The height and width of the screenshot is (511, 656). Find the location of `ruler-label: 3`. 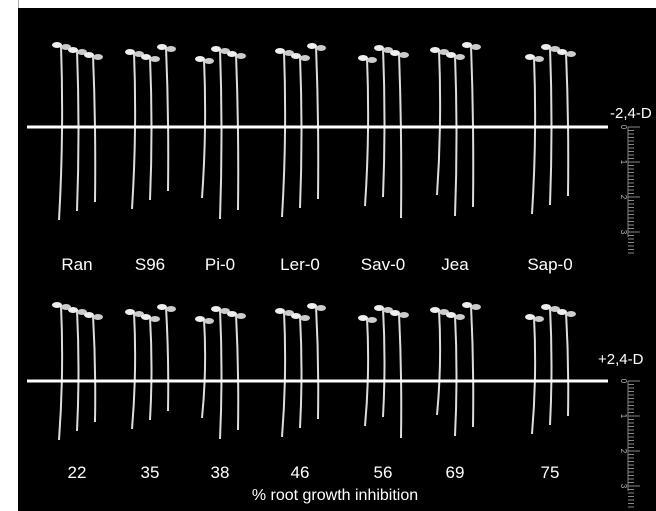

ruler-label: 3 is located at coordinates (623, 486).